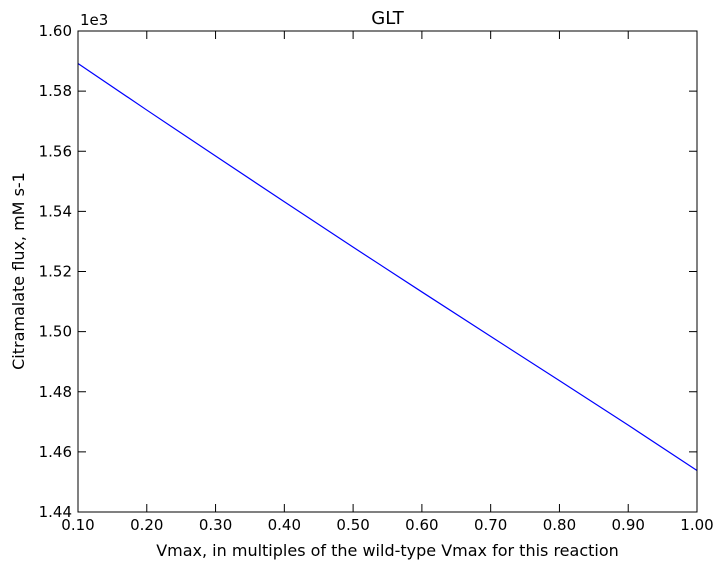 Image resolution: width=725 pixels, height=570 pixels. Describe the element at coordinates (94, 20) in the screenshot. I see `y-axis-scale-label: 1e3` at that location.